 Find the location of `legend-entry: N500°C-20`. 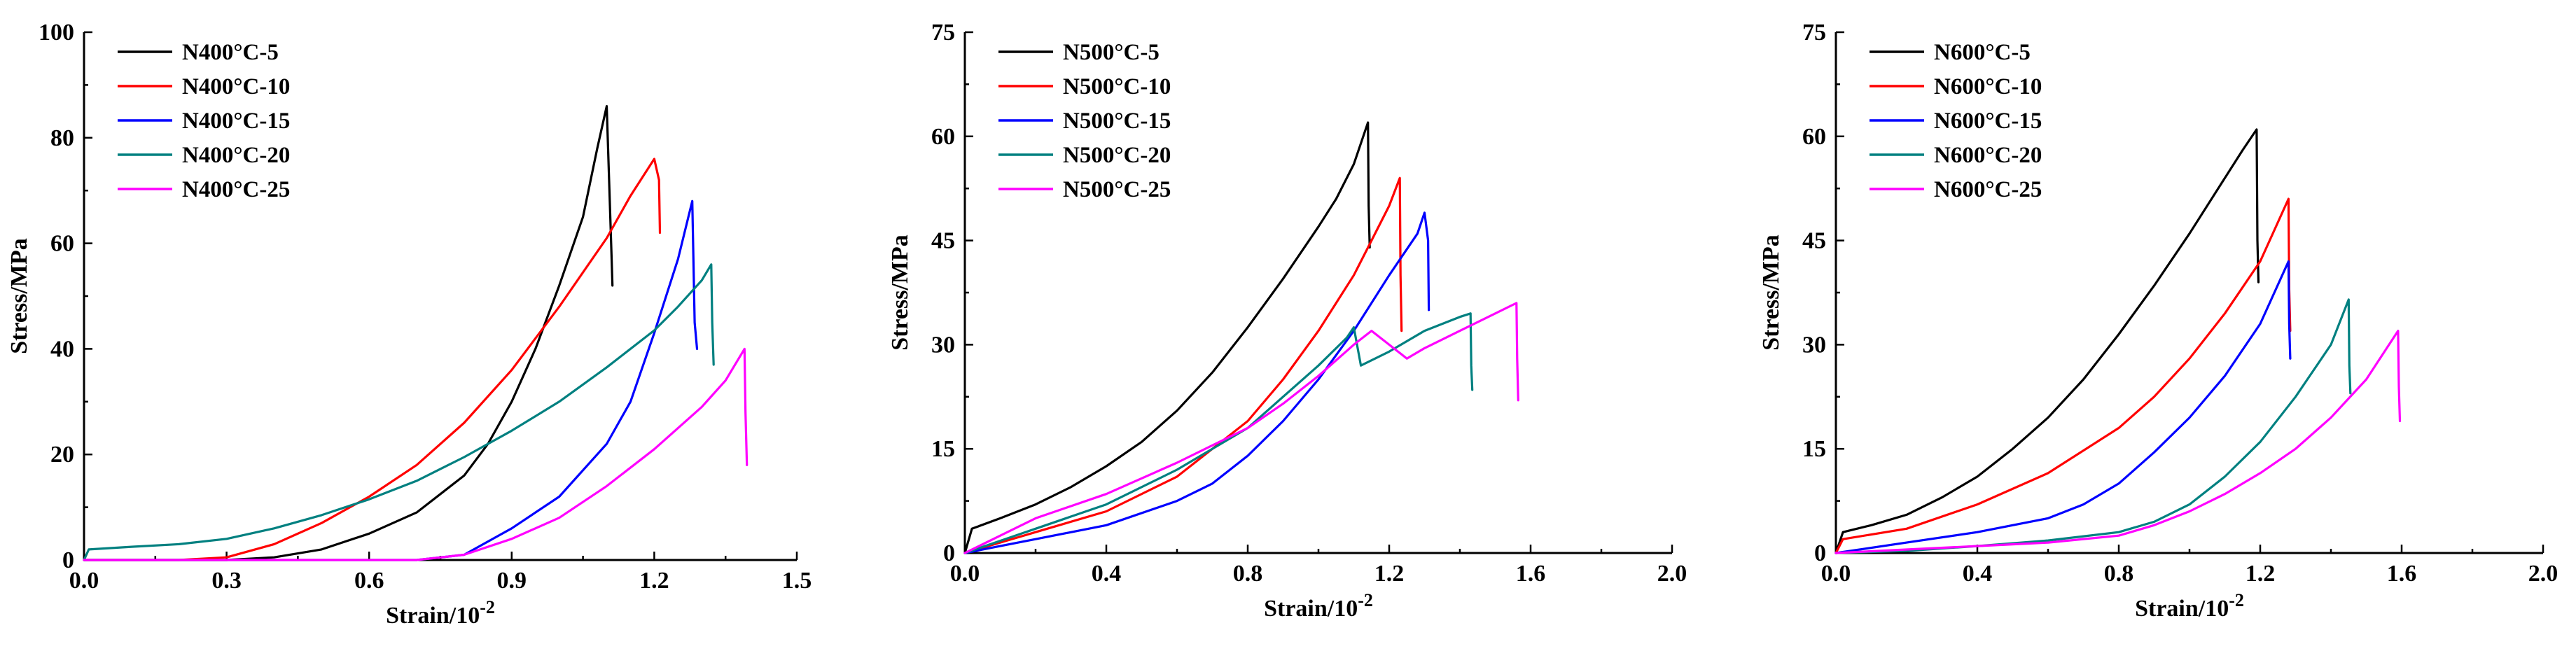

legend-entry: N500°C-20 is located at coordinates (1117, 155).